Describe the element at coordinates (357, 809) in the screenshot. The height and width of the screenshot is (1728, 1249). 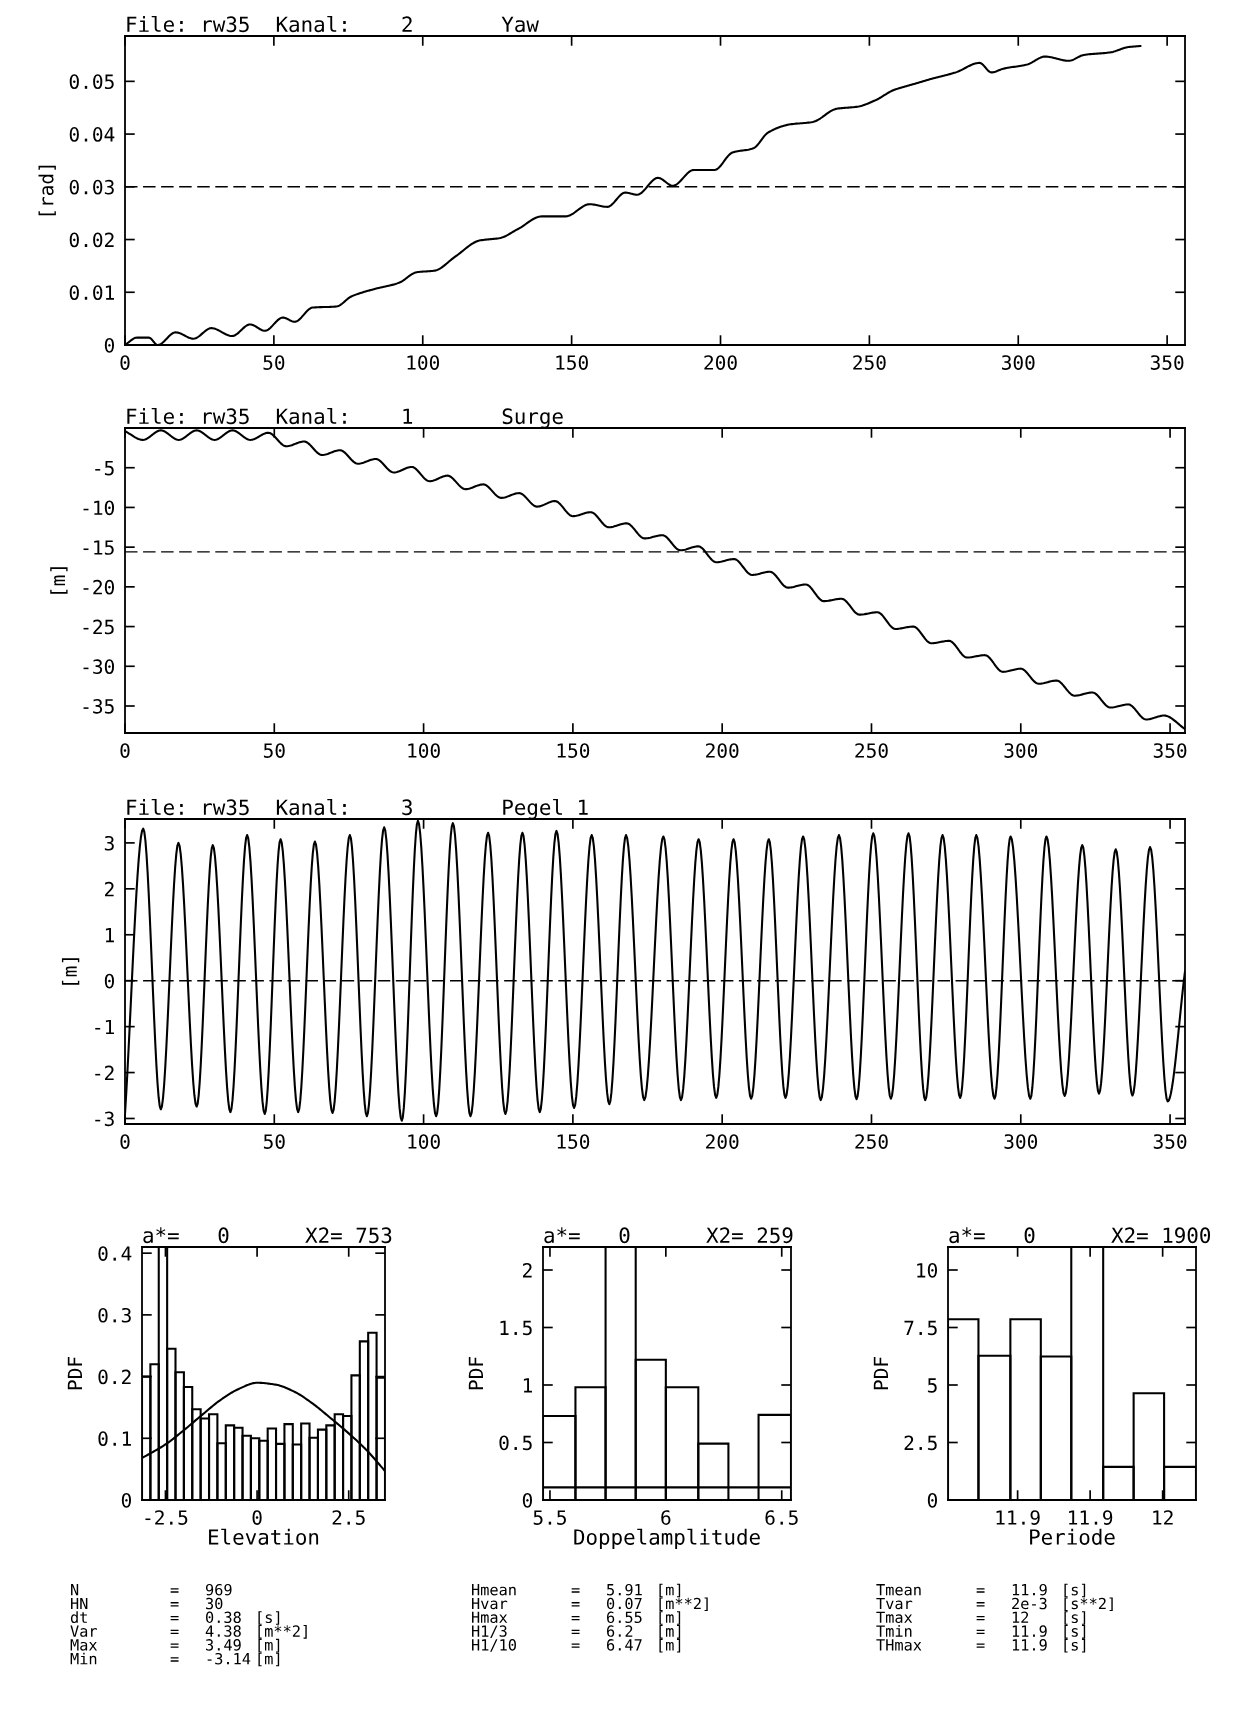
I see `chart-title: File: rw35 Kanal: 3 Pegel 1` at that location.